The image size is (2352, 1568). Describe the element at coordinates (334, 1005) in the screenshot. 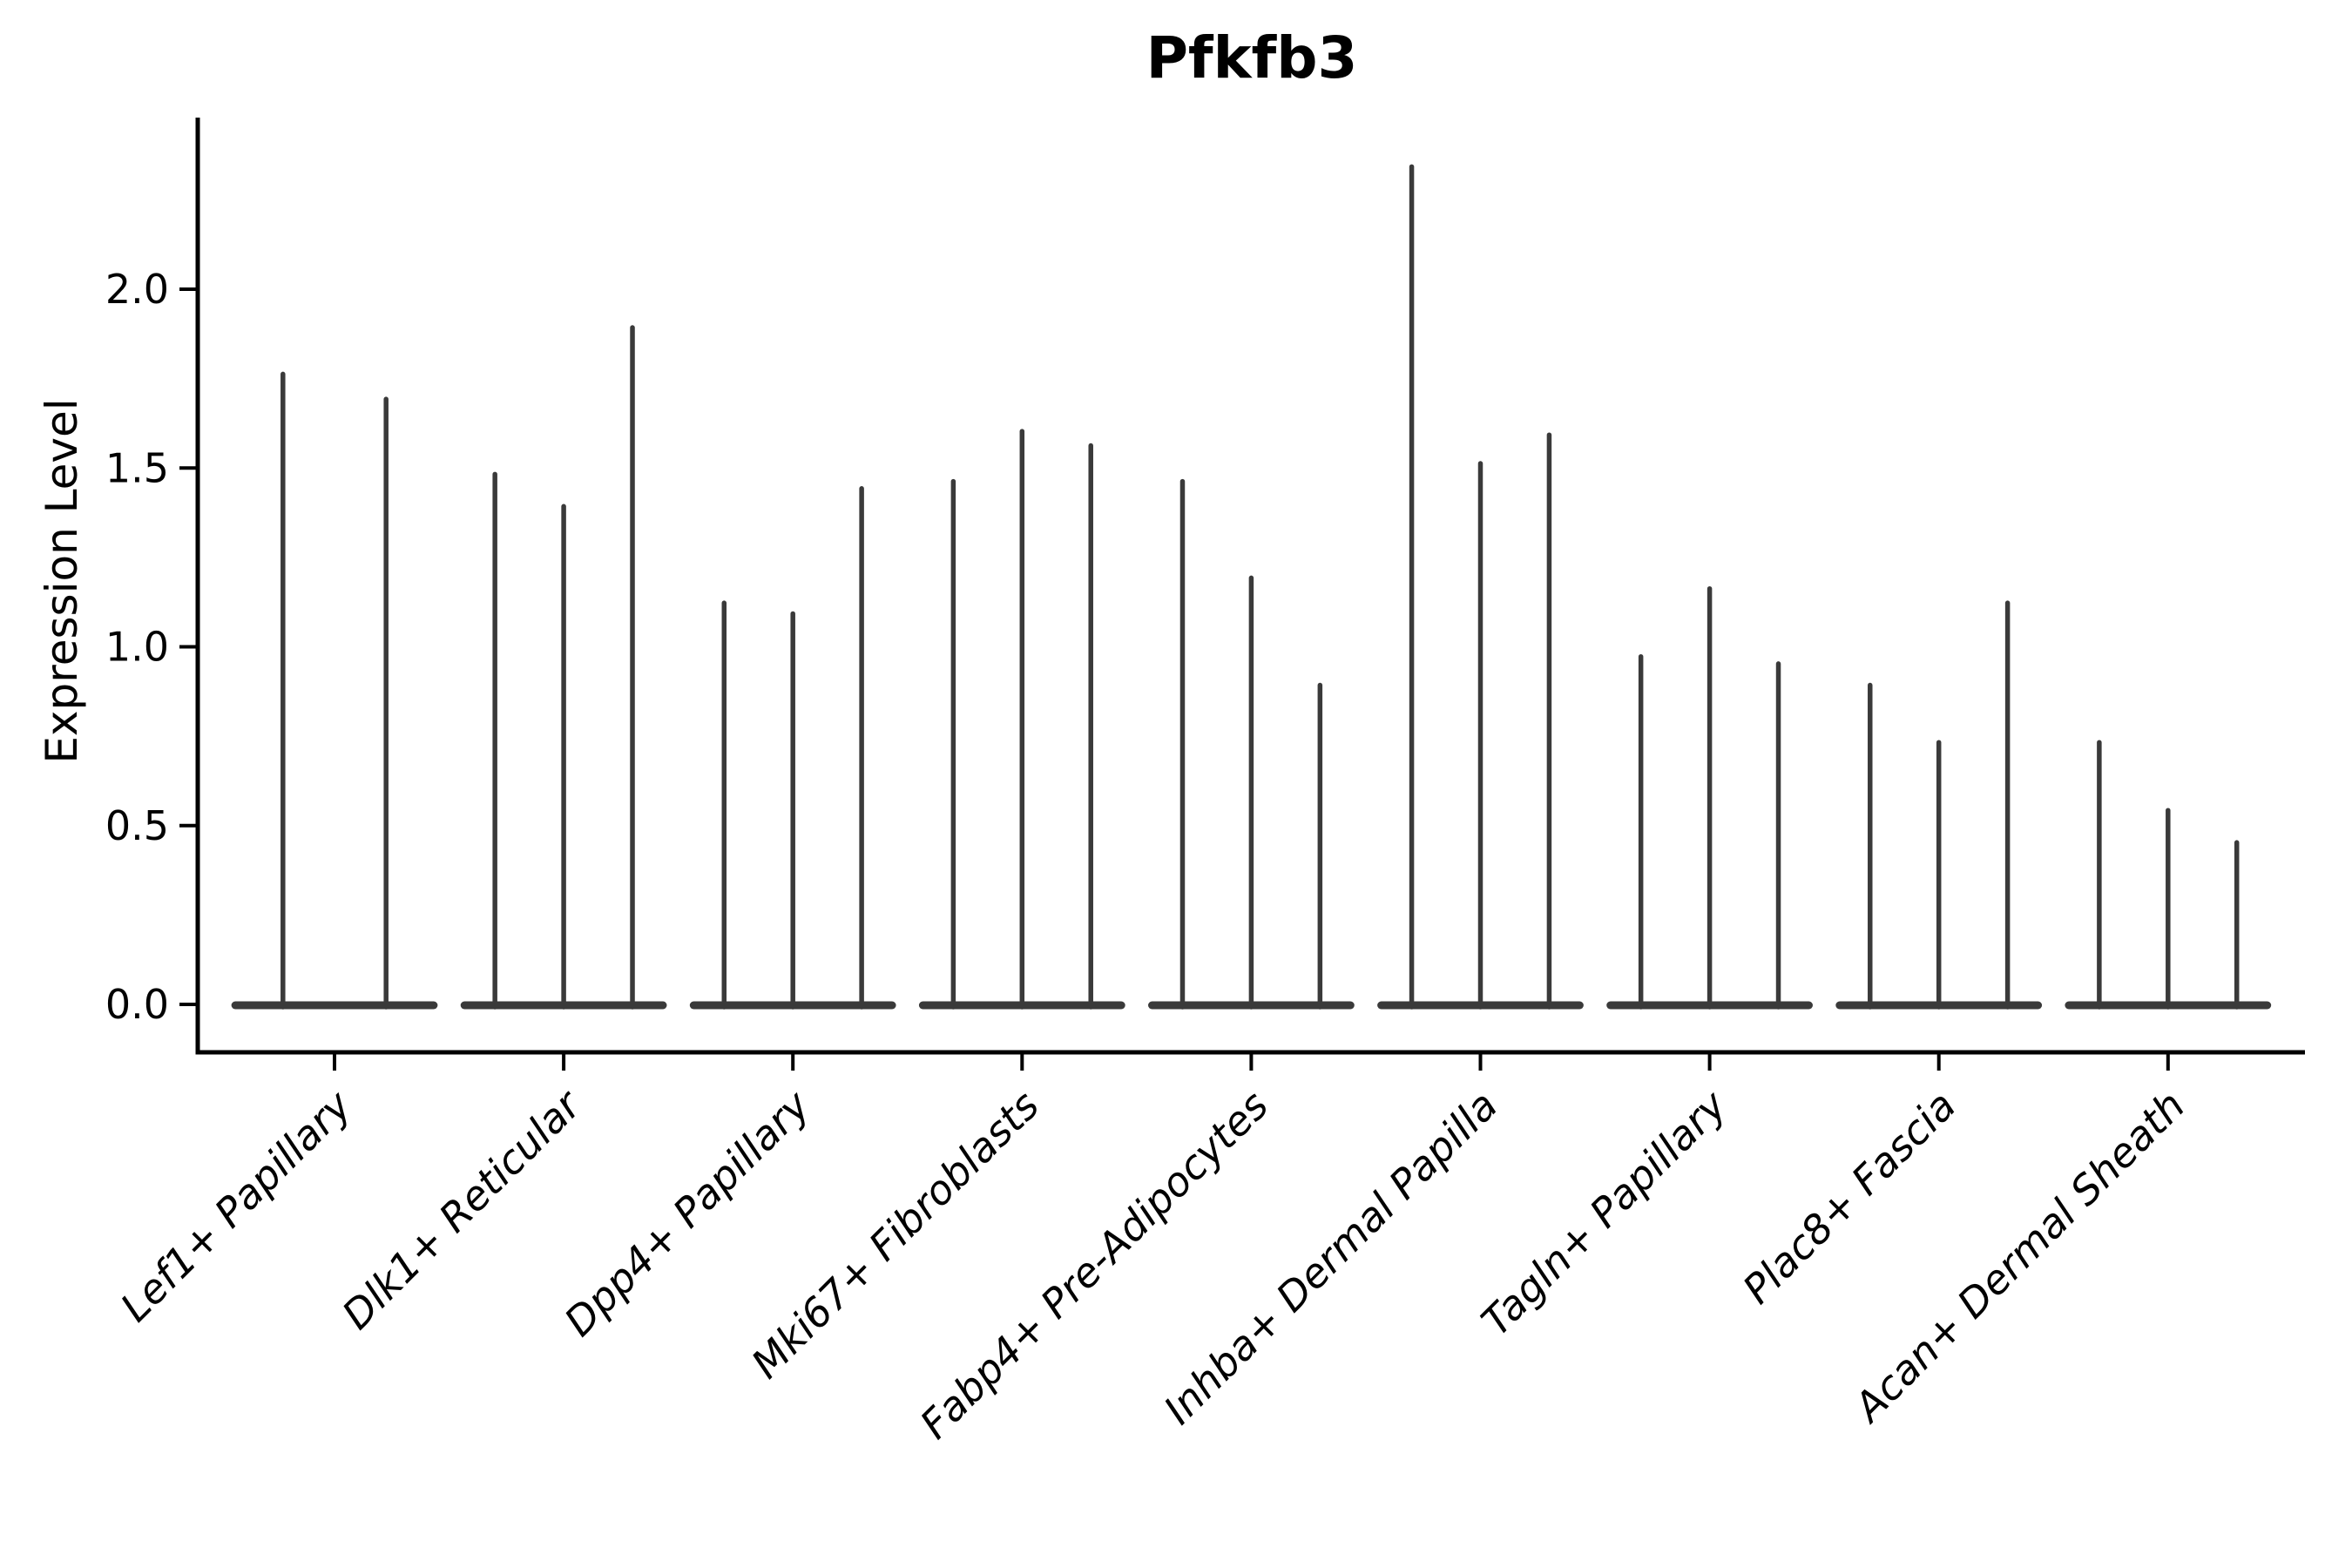

I see `violin-base-band` at that location.